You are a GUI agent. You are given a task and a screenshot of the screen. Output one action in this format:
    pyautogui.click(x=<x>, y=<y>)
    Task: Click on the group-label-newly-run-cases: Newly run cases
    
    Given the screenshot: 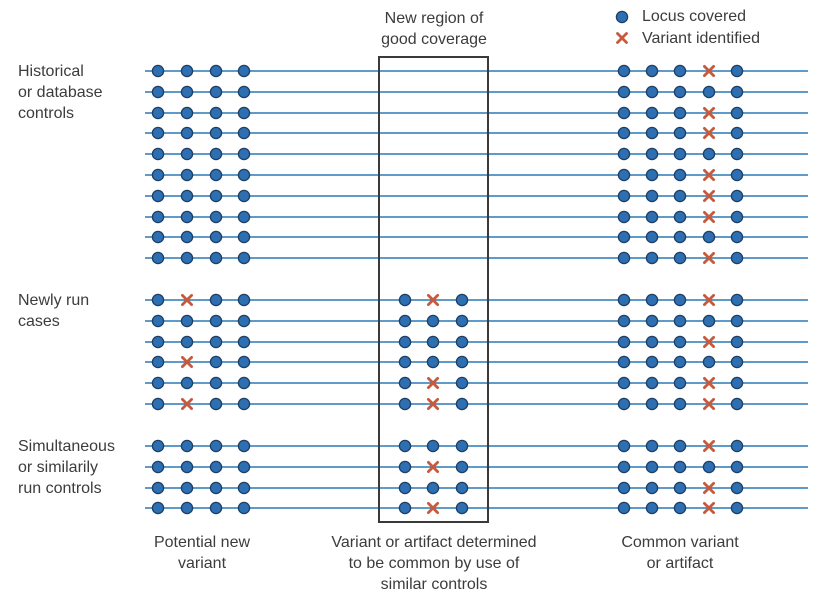 What is the action you would take?
    pyautogui.click(x=54, y=311)
    